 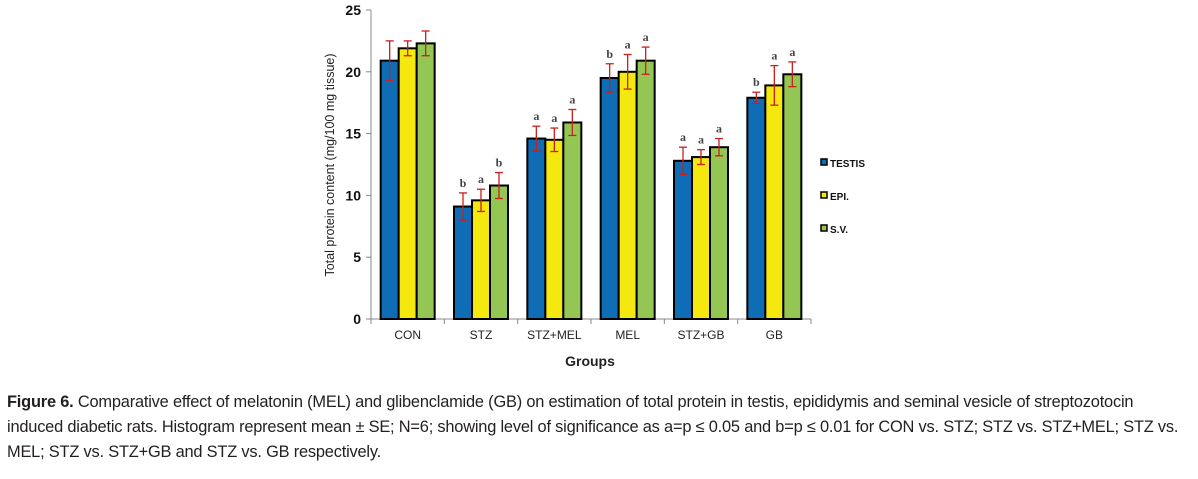 What do you see at coordinates (700, 335) in the screenshot?
I see `x-tick-label: STZ+GB` at bounding box center [700, 335].